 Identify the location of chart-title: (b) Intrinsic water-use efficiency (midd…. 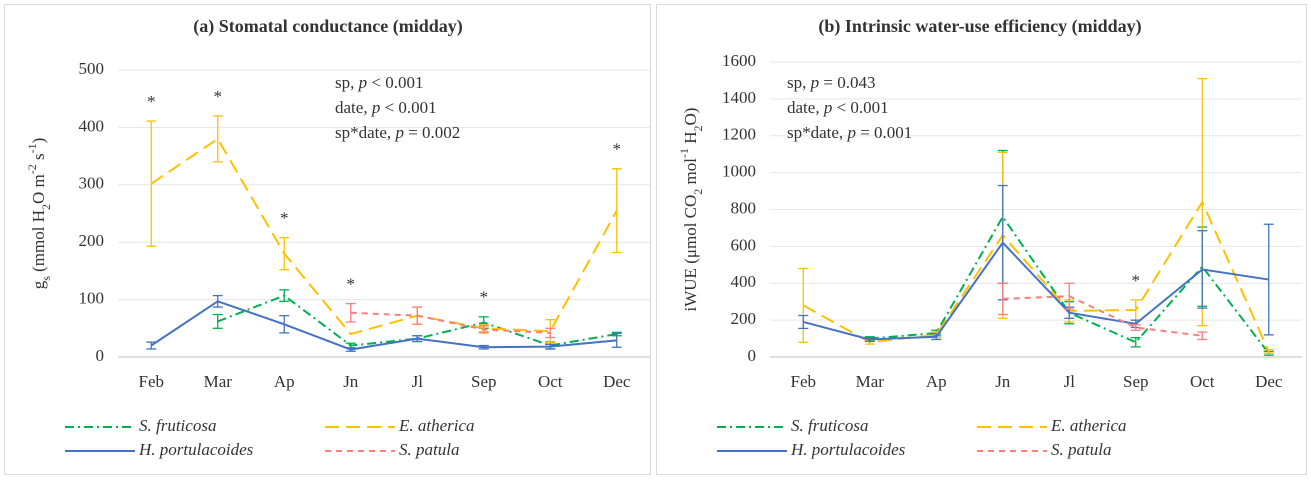
(979, 26).